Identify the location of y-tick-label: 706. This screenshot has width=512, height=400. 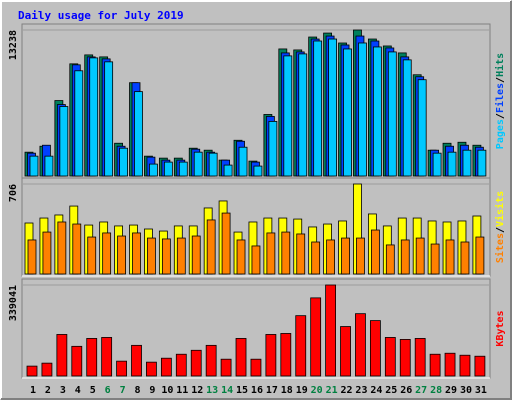
(13, 193).